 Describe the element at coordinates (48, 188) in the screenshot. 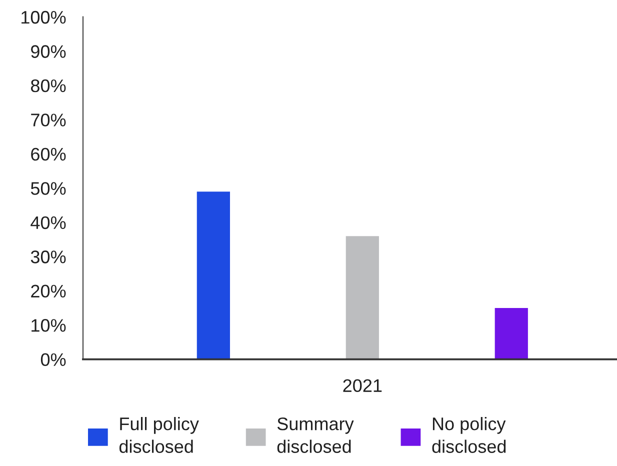

I see `y-tick-label: 50%` at that location.